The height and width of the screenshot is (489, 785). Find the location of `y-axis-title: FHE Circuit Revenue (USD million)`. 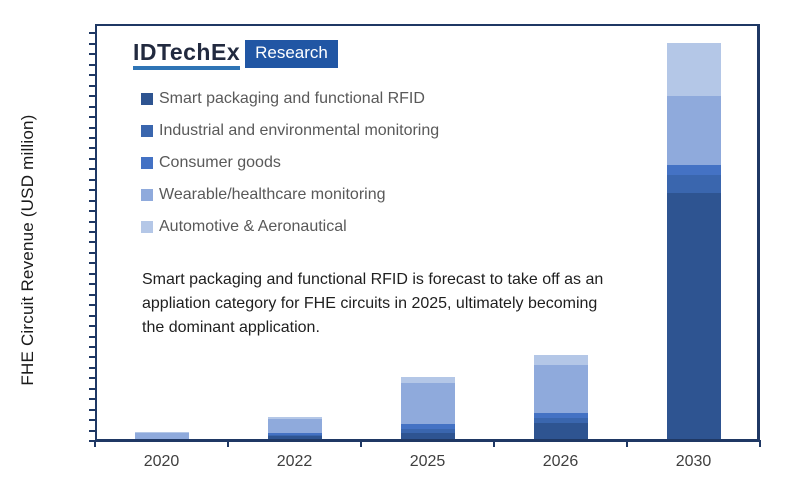

y-axis-title: FHE Circuit Revenue (USD million) is located at coordinates (27, 250).